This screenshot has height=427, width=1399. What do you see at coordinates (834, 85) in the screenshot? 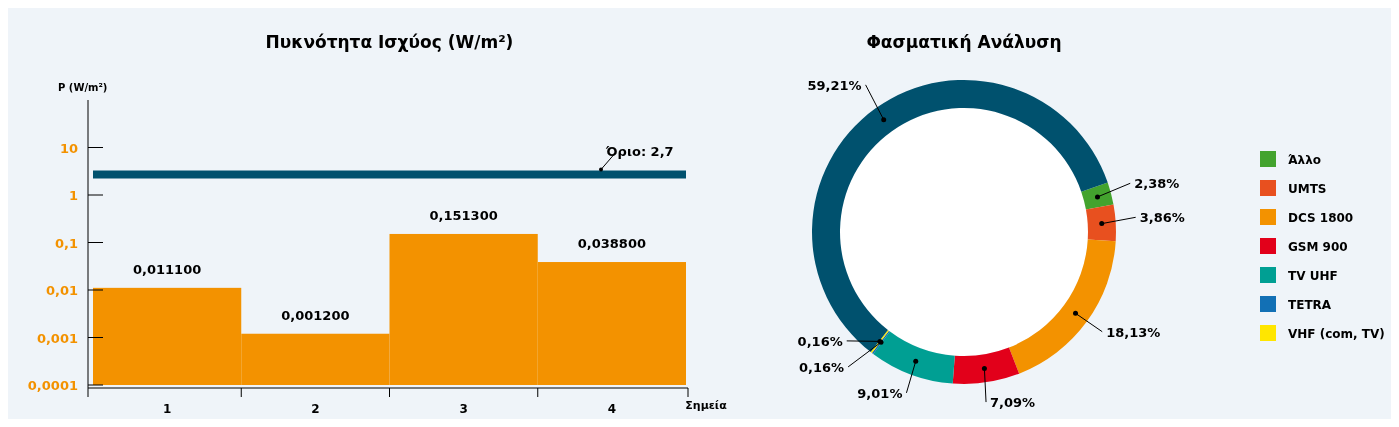
I see `data-label: 59,21%` at bounding box center [834, 85].